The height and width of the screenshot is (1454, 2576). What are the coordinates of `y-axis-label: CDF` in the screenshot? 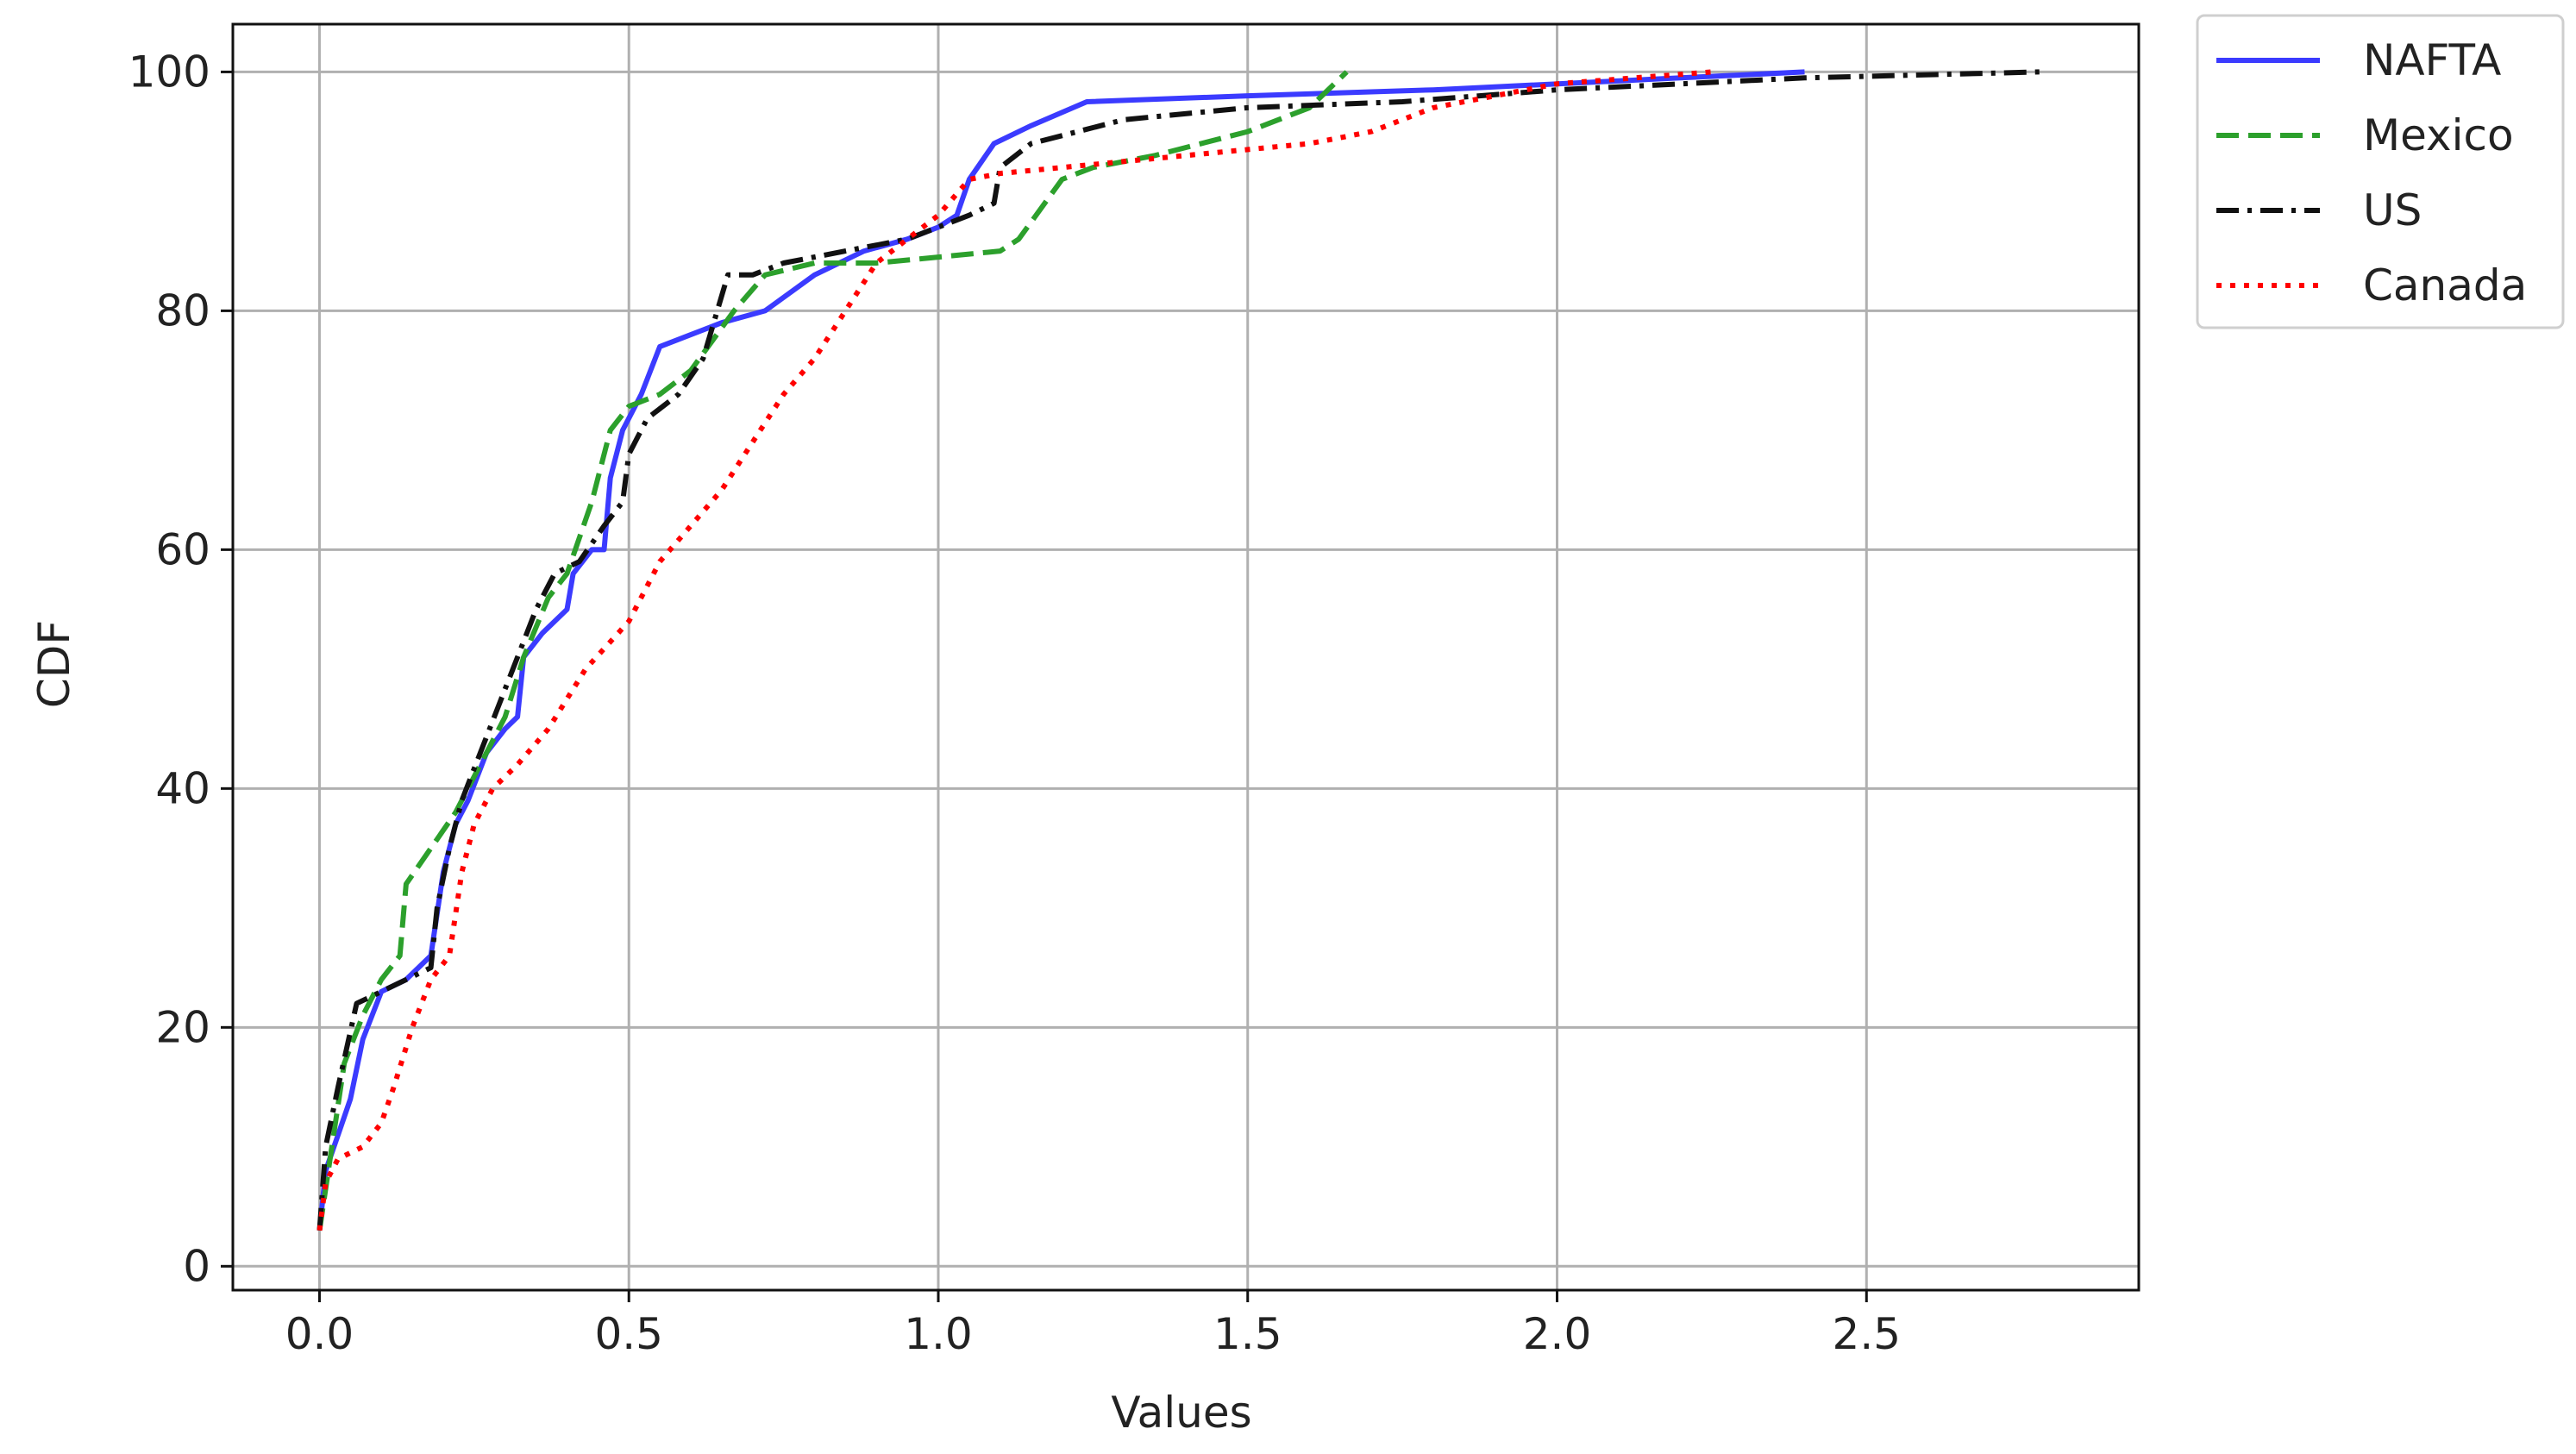 It's located at (54, 664).